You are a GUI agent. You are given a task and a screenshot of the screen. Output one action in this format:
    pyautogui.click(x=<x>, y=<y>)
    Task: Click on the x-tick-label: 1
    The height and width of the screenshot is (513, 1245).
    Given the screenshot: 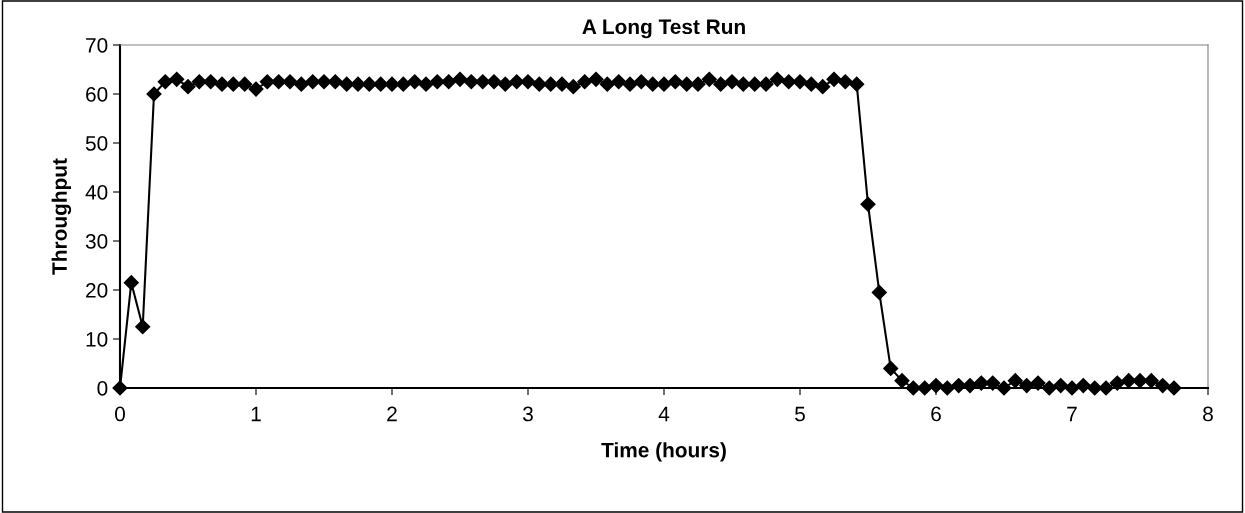 What is the action you would take?
    pyautogui.click(x=256, y=414)
    